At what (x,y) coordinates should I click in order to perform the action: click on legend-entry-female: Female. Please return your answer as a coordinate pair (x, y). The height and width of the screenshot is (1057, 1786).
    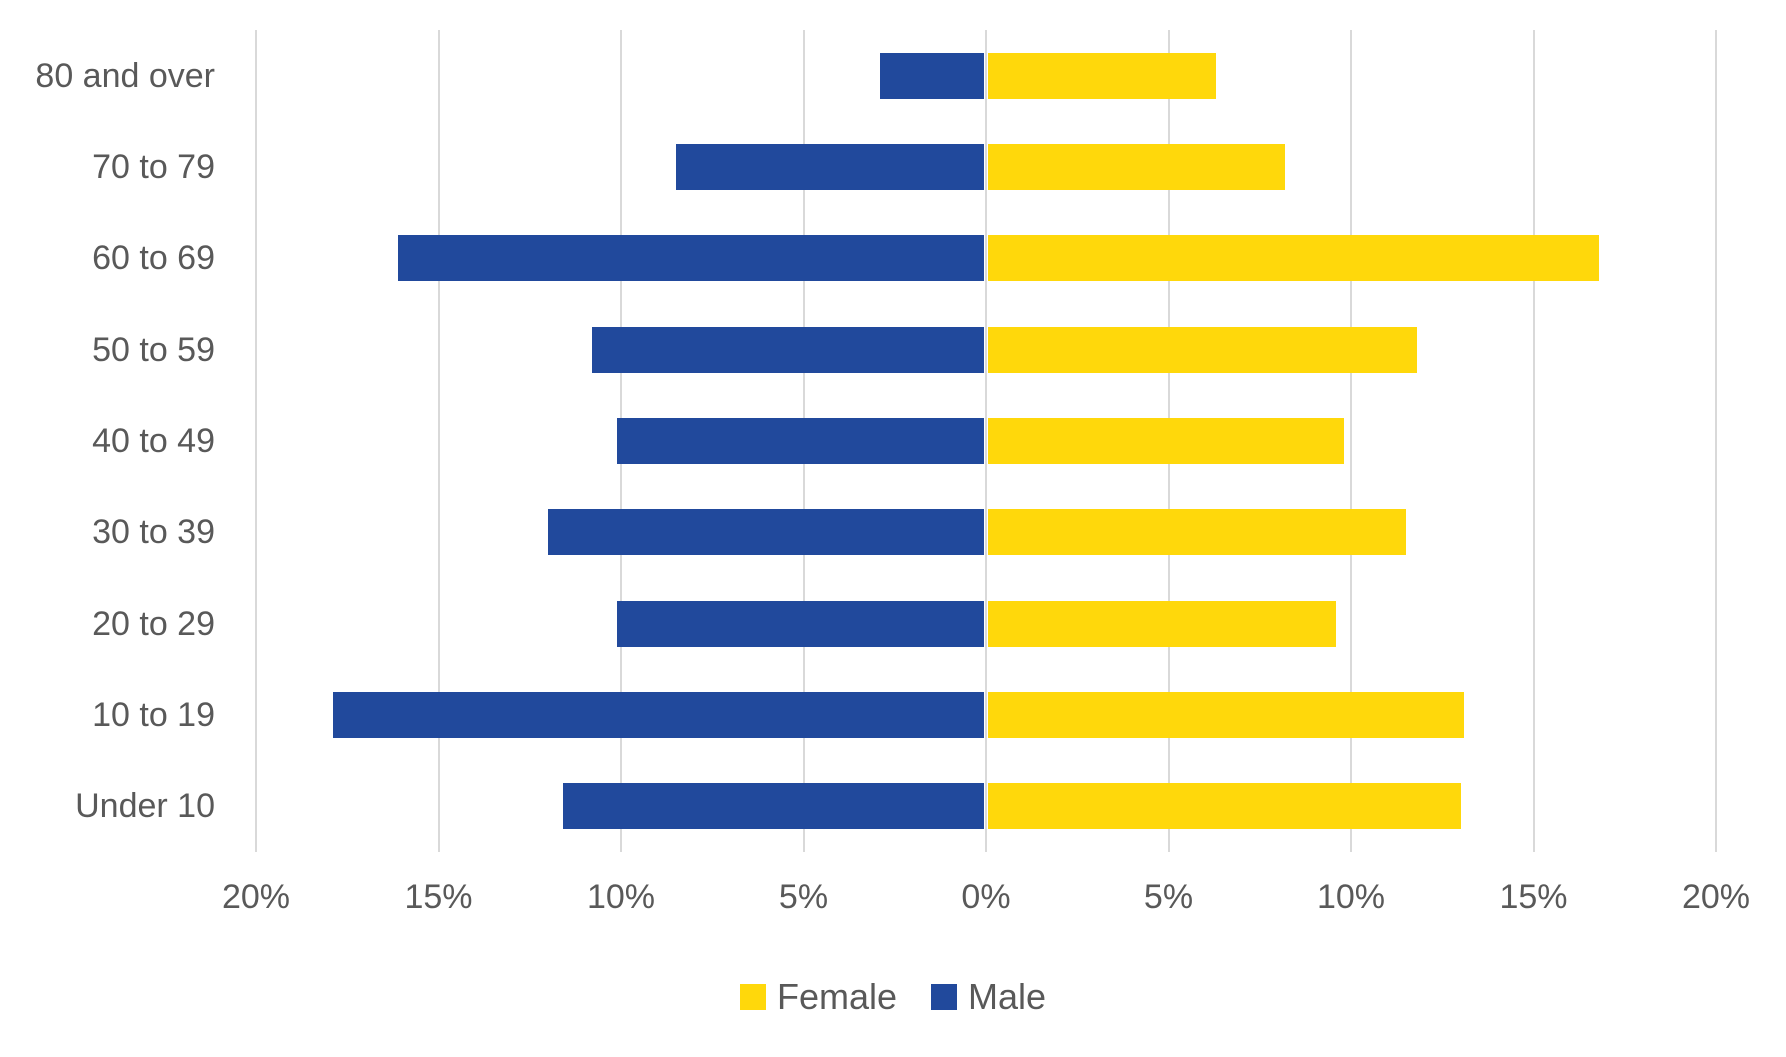
    Looking at the image, I should click on (818, 997).